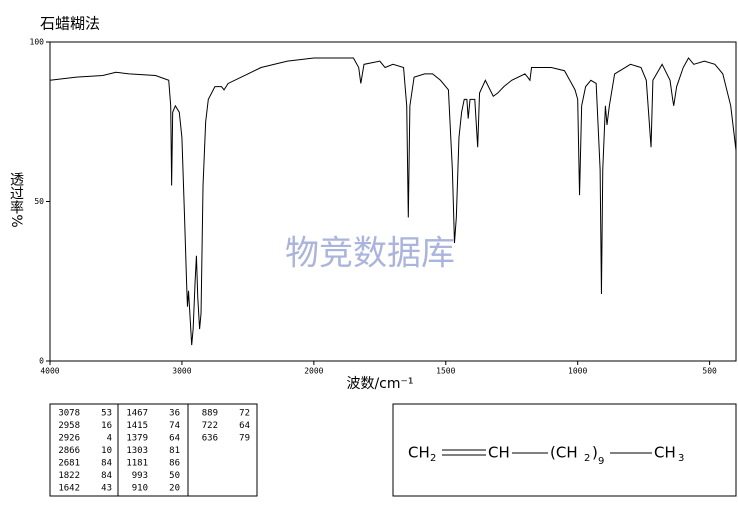  What do you see at coordinates (174, 476) in the screenshot?
I see `peak-transmittance: 50` at bounding box center [174, 476].